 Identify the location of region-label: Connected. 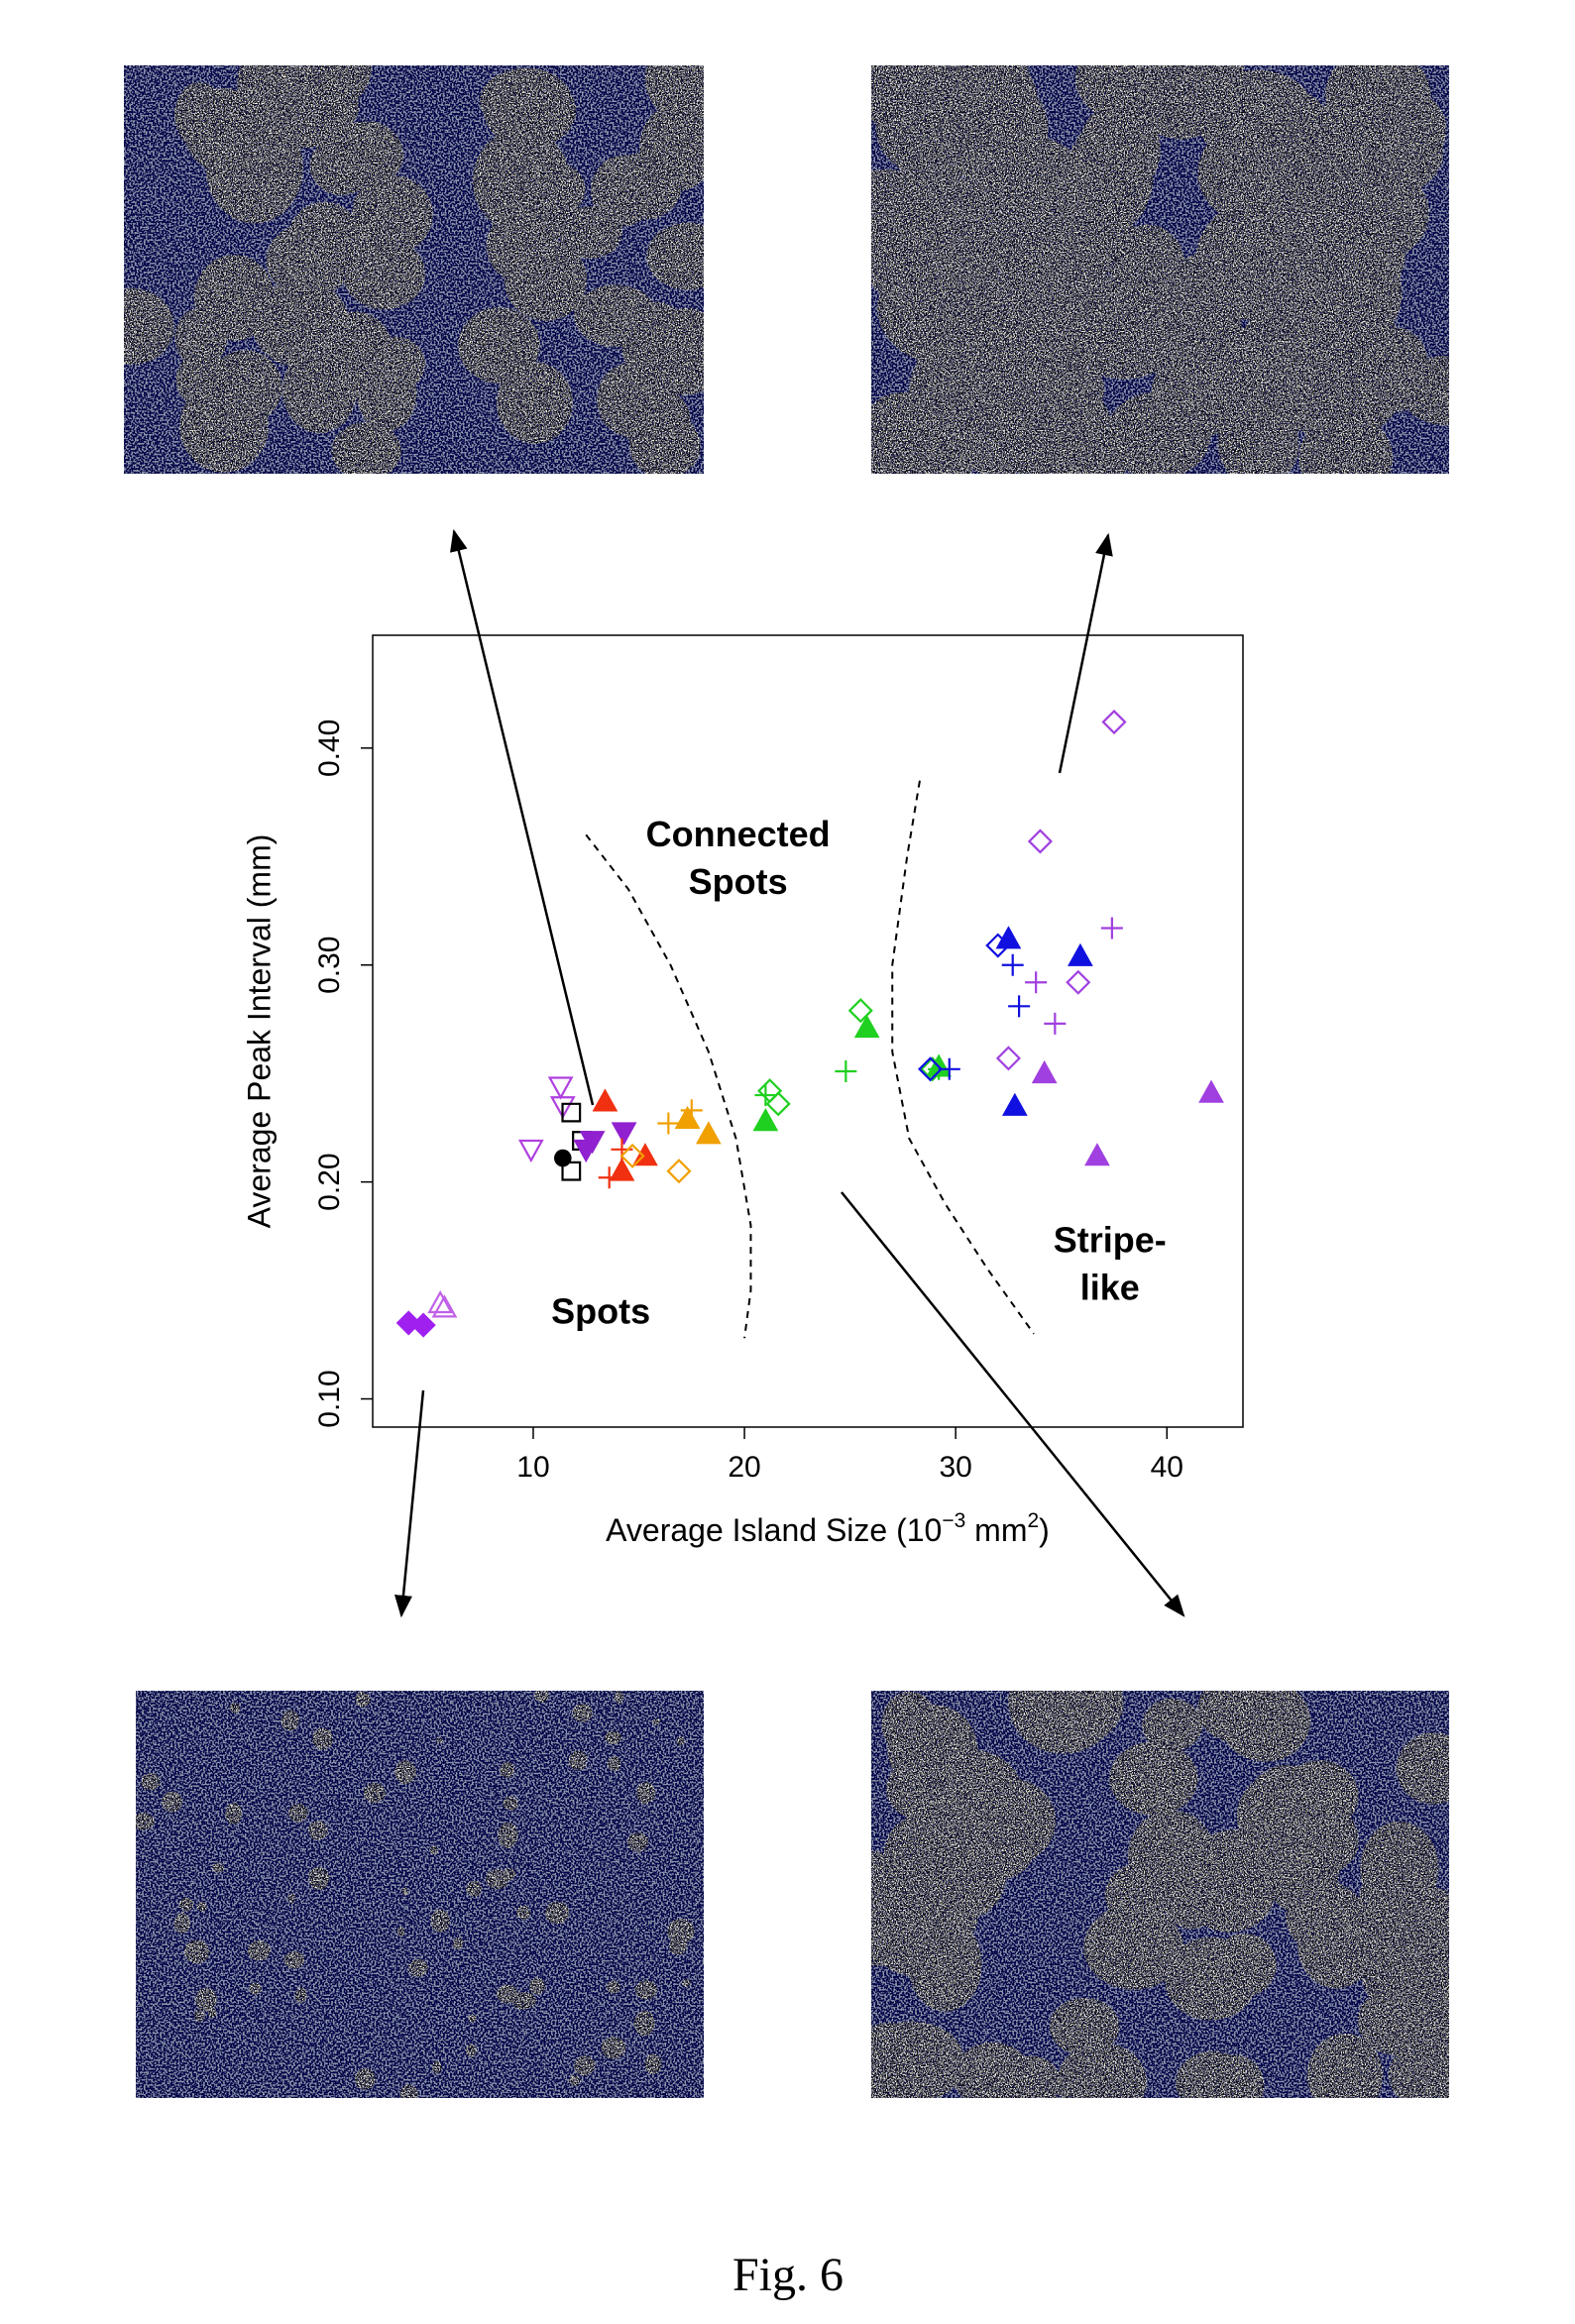
(738, 834).